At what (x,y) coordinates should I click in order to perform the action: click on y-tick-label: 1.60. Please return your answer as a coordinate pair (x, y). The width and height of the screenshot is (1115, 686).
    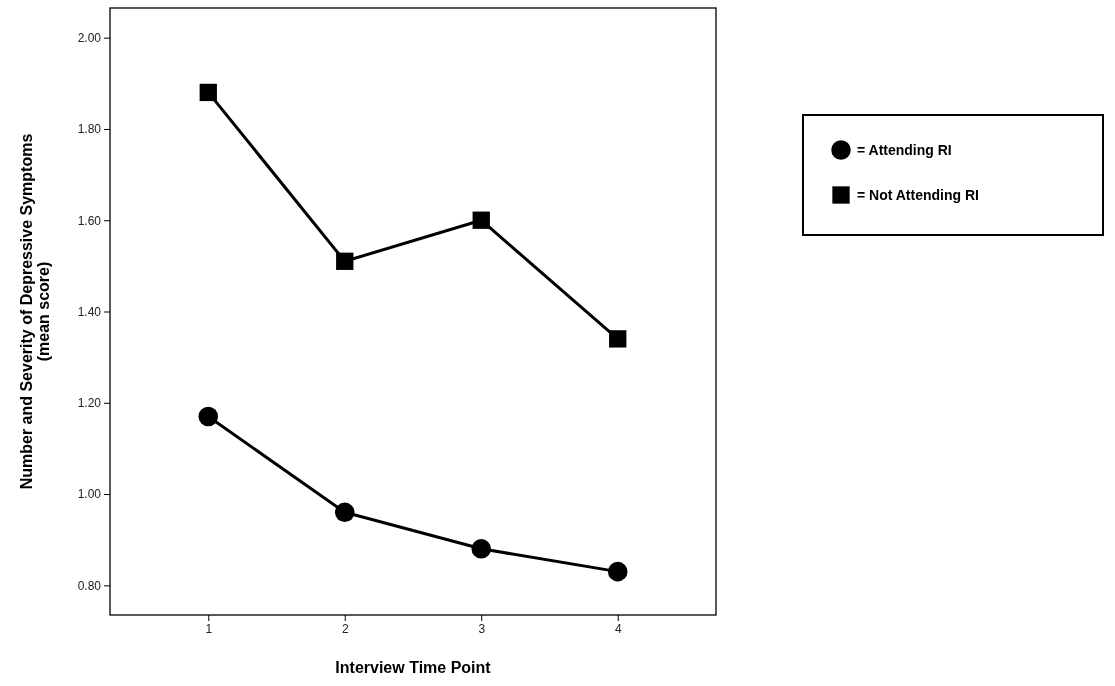
    Looking at the image, I should click on (89, 220).